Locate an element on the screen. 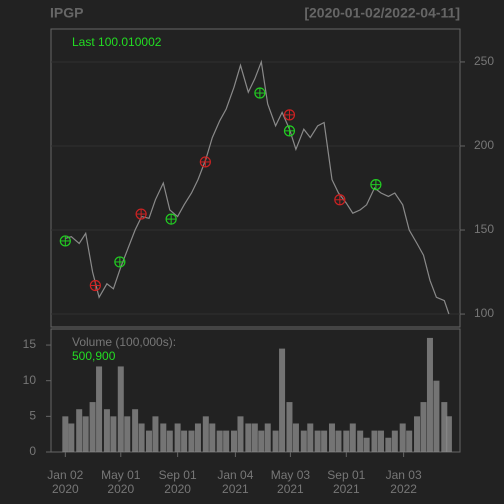 The height and width of the screenshot is (504, 504). volume-last: 500,900 is located at coordinates (94, 356).